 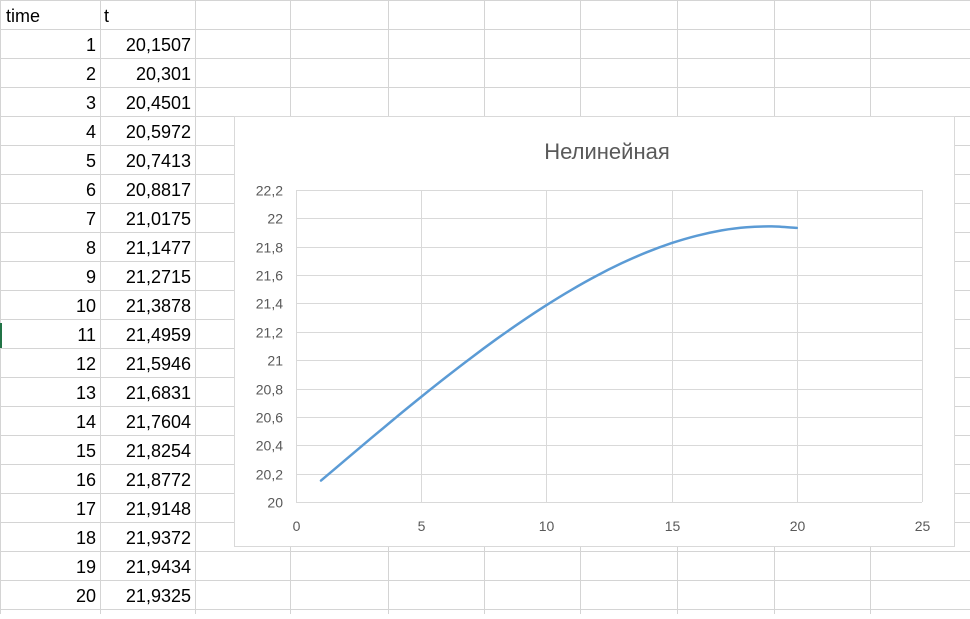 I want to click on chart-title: Нелинейная, so click(x=607, y=151).